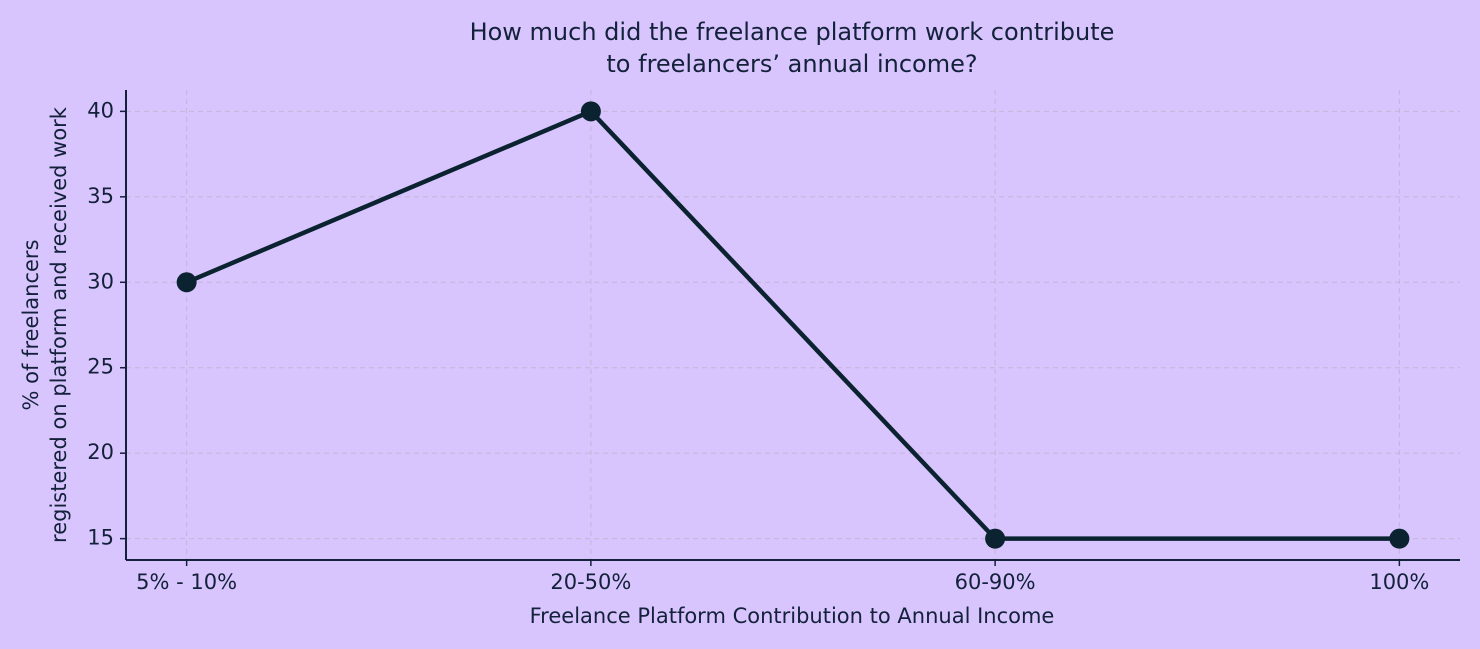 The image size is (1480, 649). I want to click on y-axis-label: % of freelancers, so click(31, 324).